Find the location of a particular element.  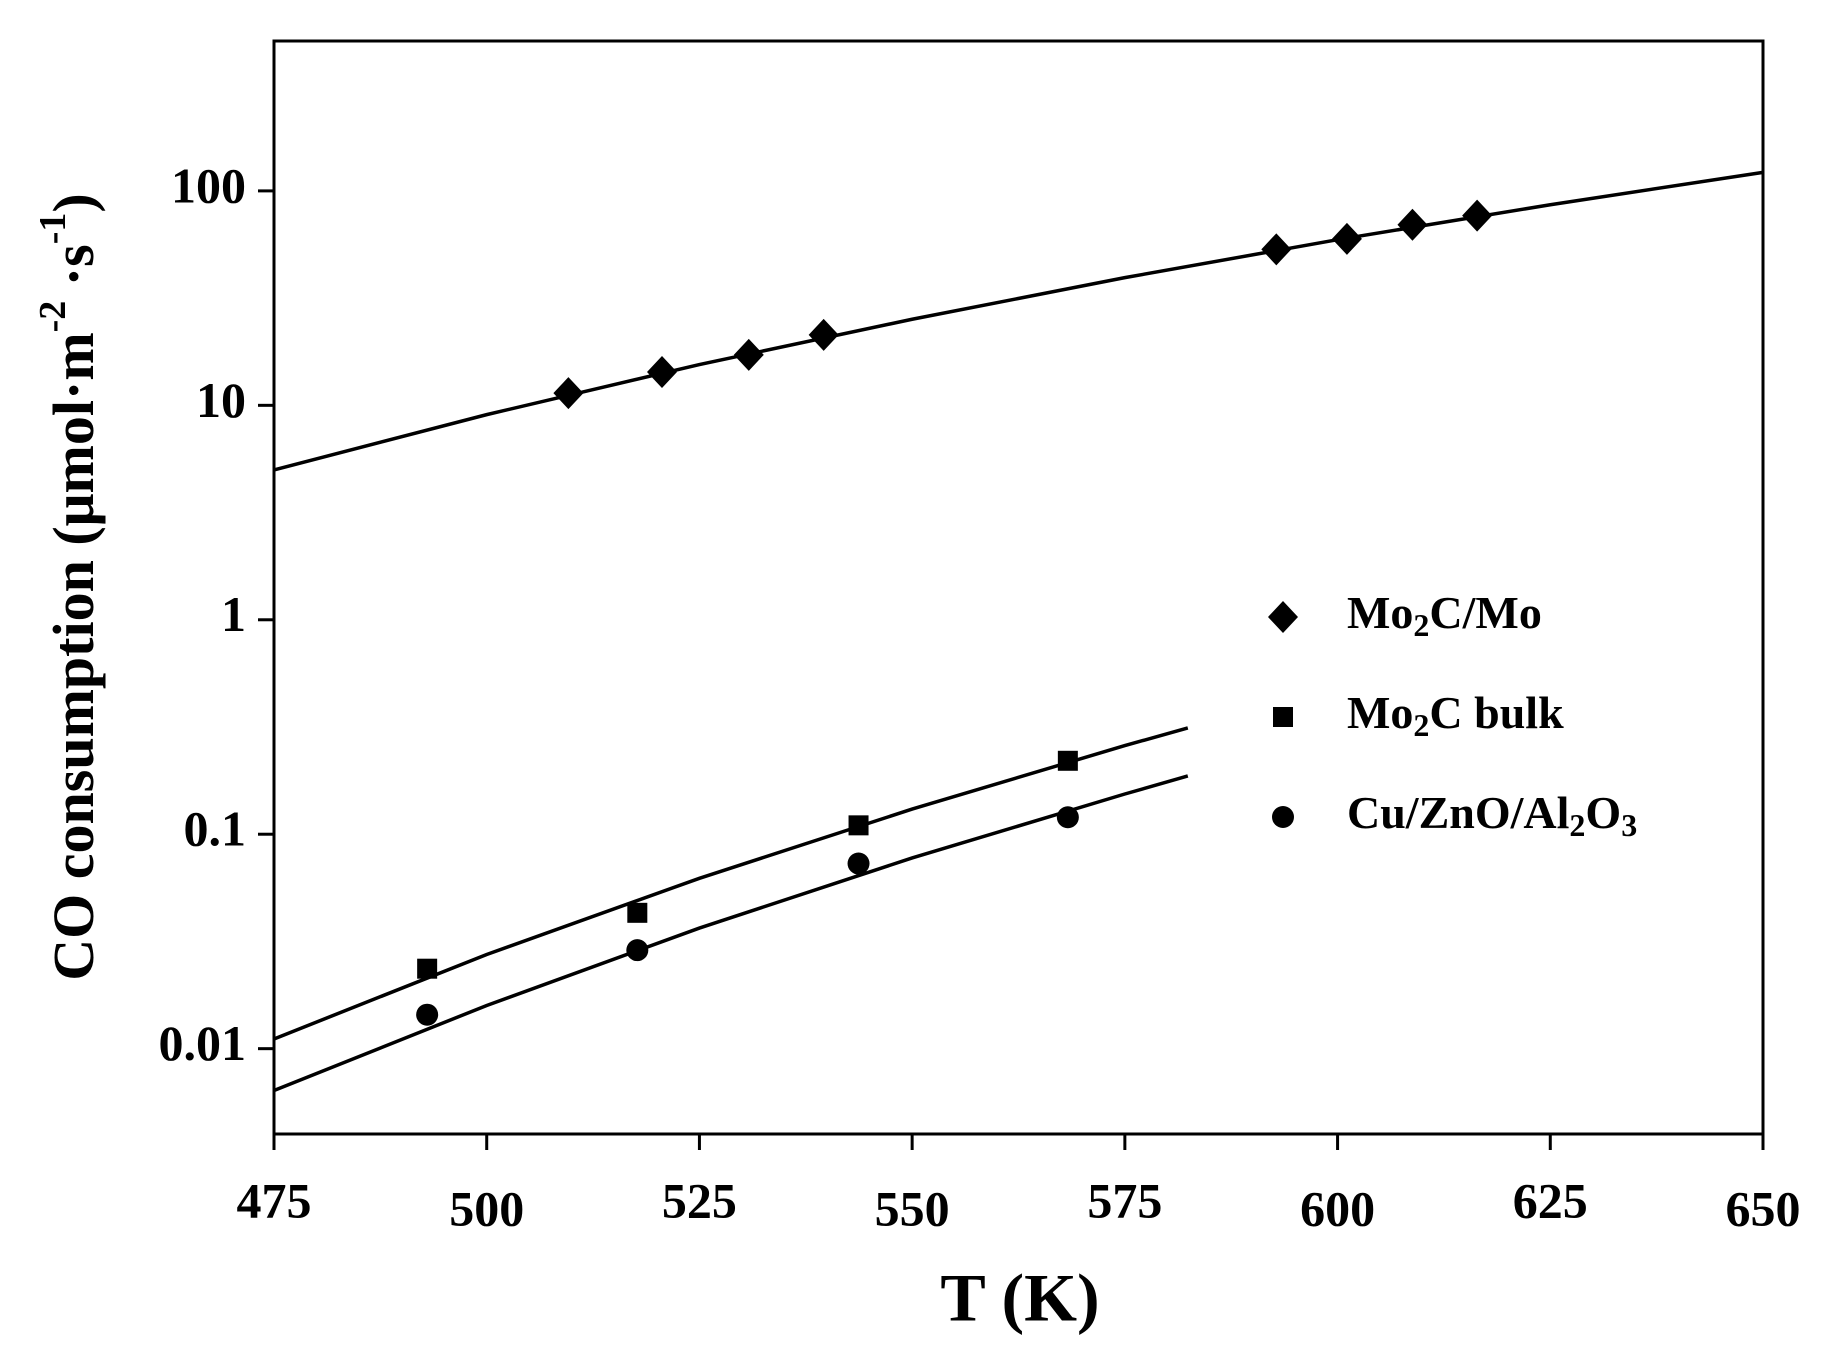

x-tick-label: 525 is located at coordinates (699, 1200).